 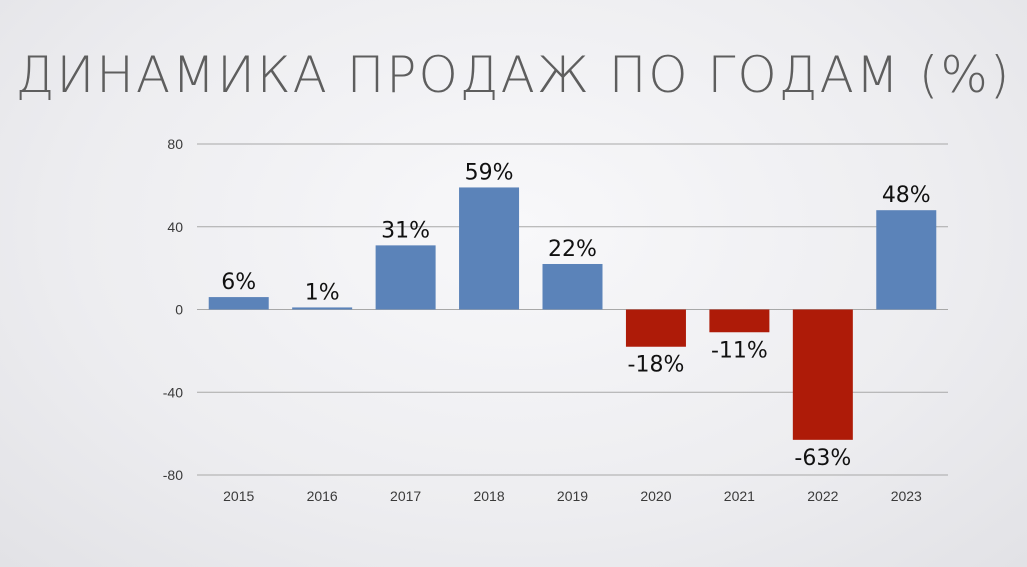 What do you see at coordinates (175, 227) in the screenshot?
I see `y-tick-label: 40` at bounding box center [175, 227].